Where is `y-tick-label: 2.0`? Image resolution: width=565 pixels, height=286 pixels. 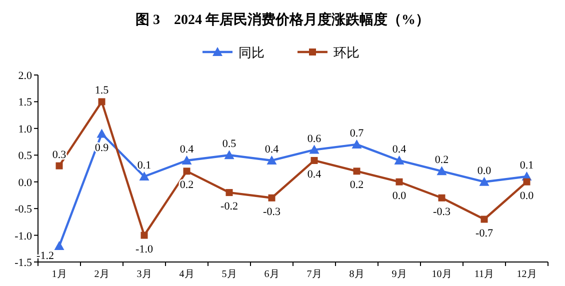 y-tick-label: 2.0 is located at coordinates (25, 76).